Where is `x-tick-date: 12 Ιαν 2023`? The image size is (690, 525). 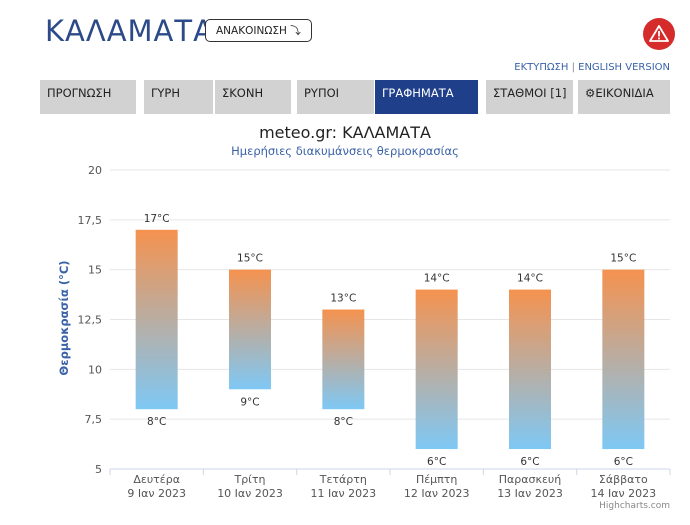
x-tick-date: 12 Ιαν 2023 is located at coordinates (437, 493).